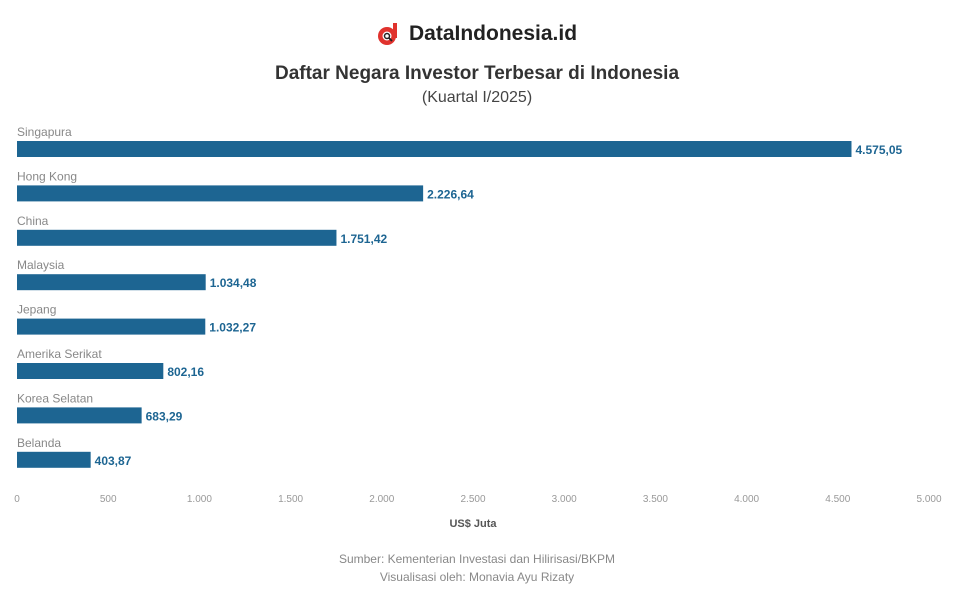 Image resolution: width=954 pixels, height=596 pixels. Describe the element at coordinates (472, 499) in the screenshot. I see `x-tick-label: 2.500` at that location.